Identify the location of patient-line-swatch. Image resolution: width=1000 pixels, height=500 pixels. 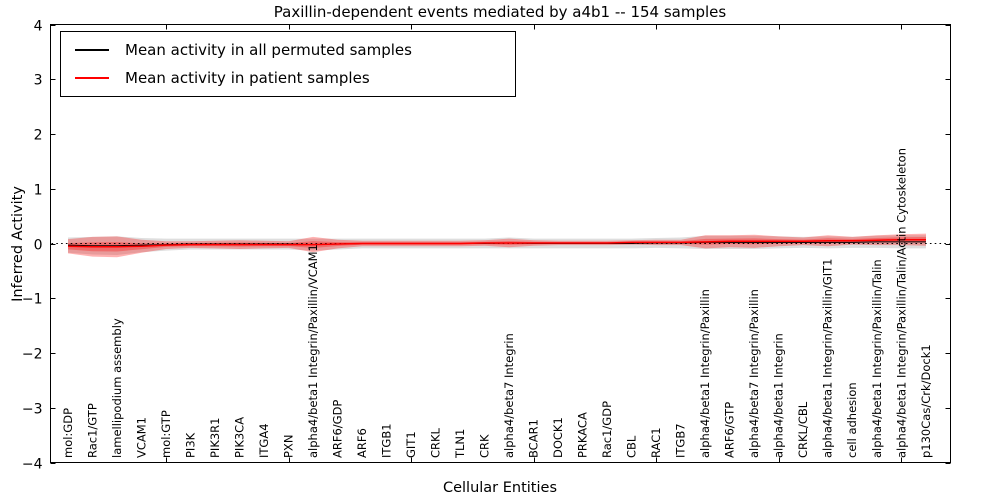
(92, 78).